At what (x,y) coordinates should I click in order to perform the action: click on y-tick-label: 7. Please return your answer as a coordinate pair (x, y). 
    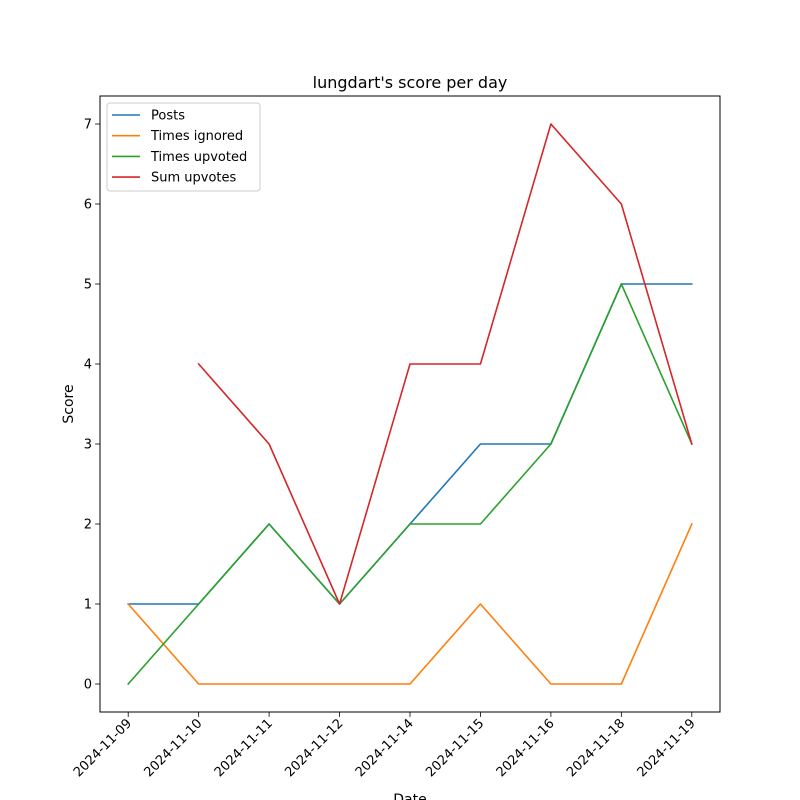
    Looking at the image, I should click on (88, 125).